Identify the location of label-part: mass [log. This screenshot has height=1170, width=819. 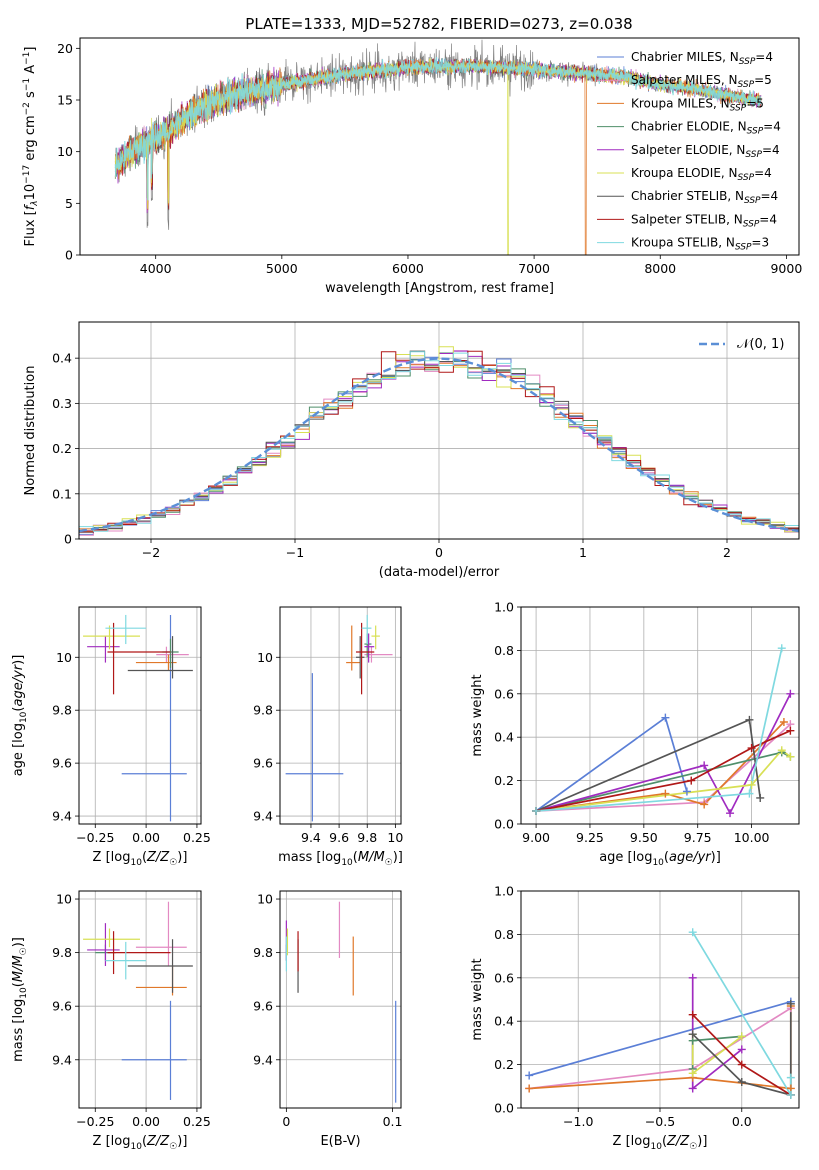
(18, 1030).